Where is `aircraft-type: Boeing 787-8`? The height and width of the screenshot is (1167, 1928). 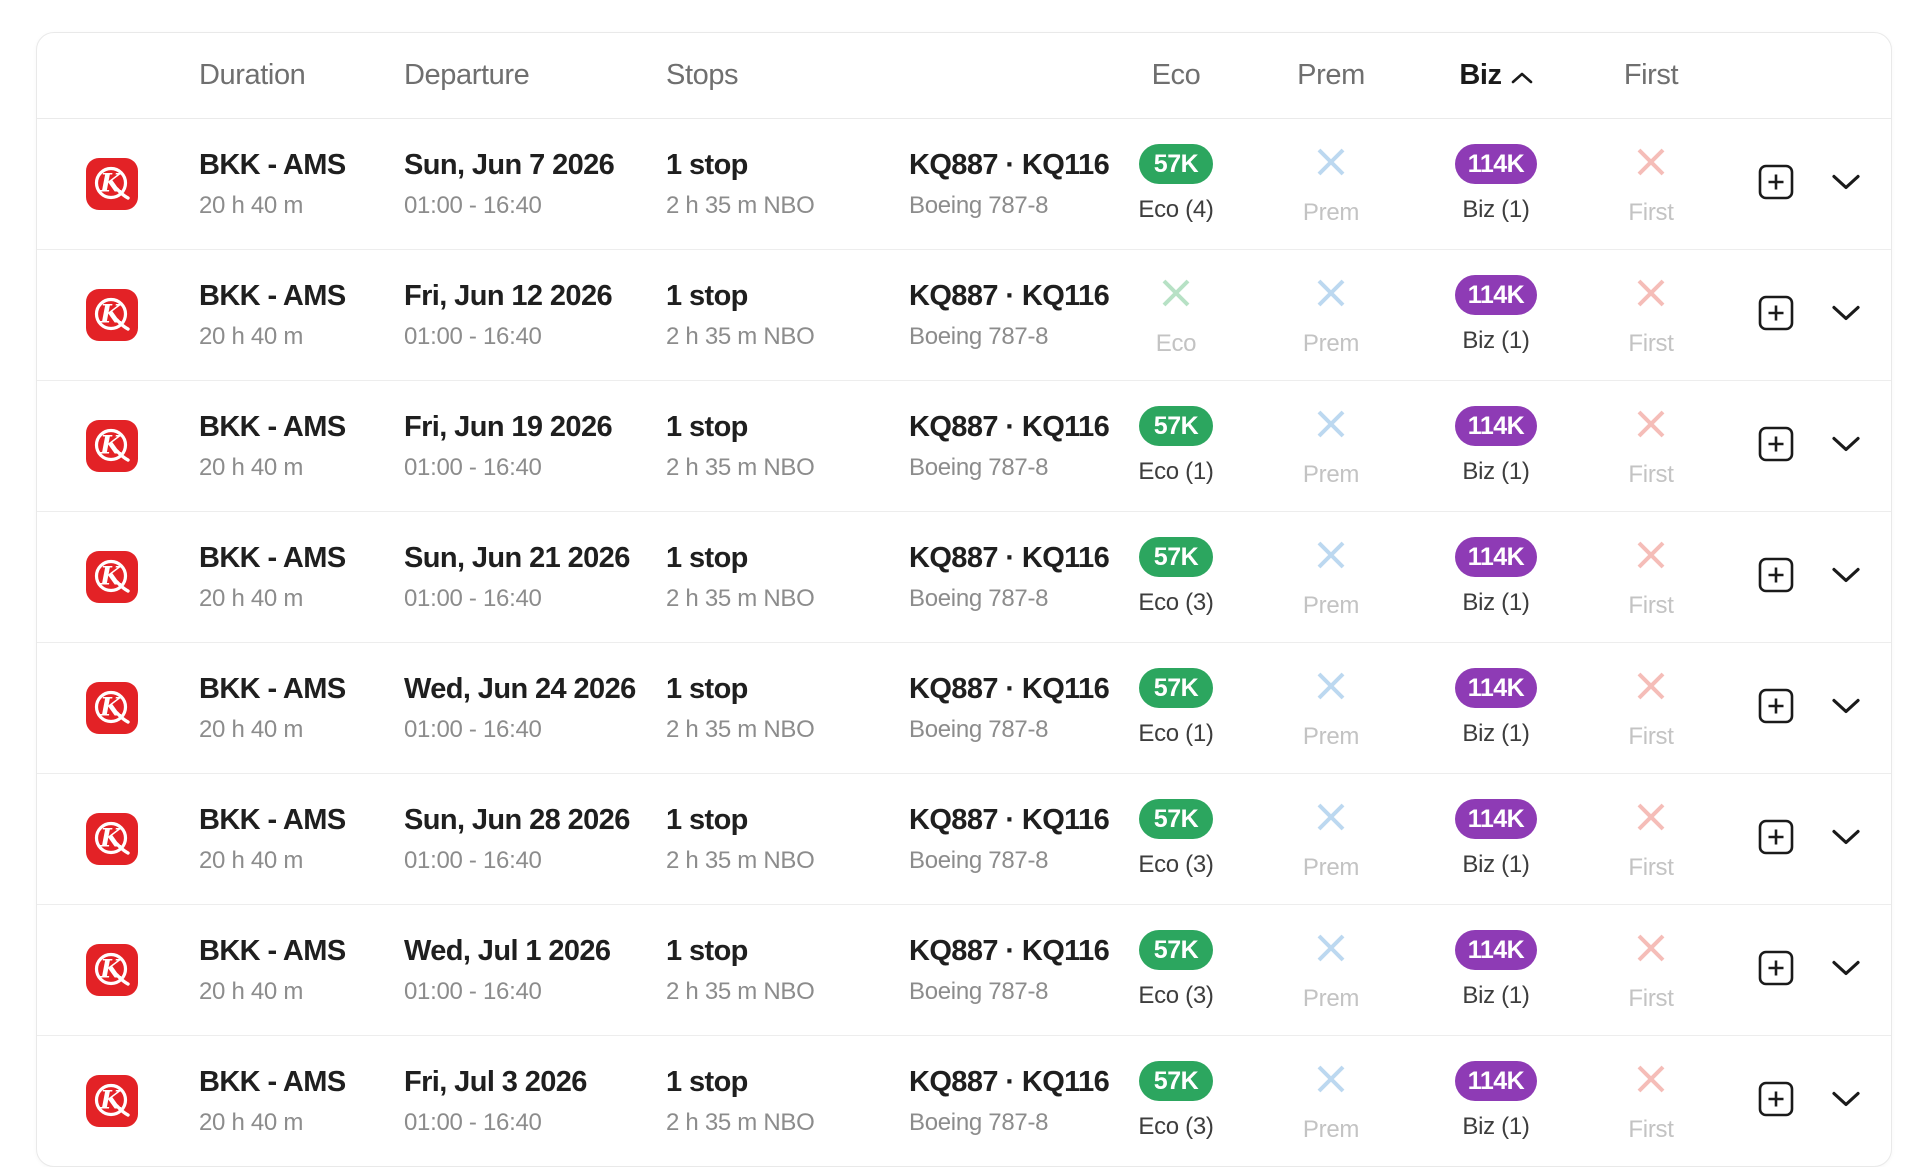
aircraft-type: Boeing 787-8 is located at coordinates (979, 991).